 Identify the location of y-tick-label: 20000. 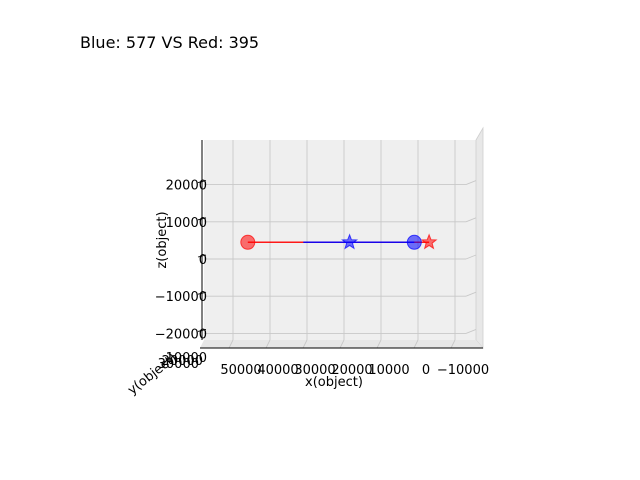
(182, 361).